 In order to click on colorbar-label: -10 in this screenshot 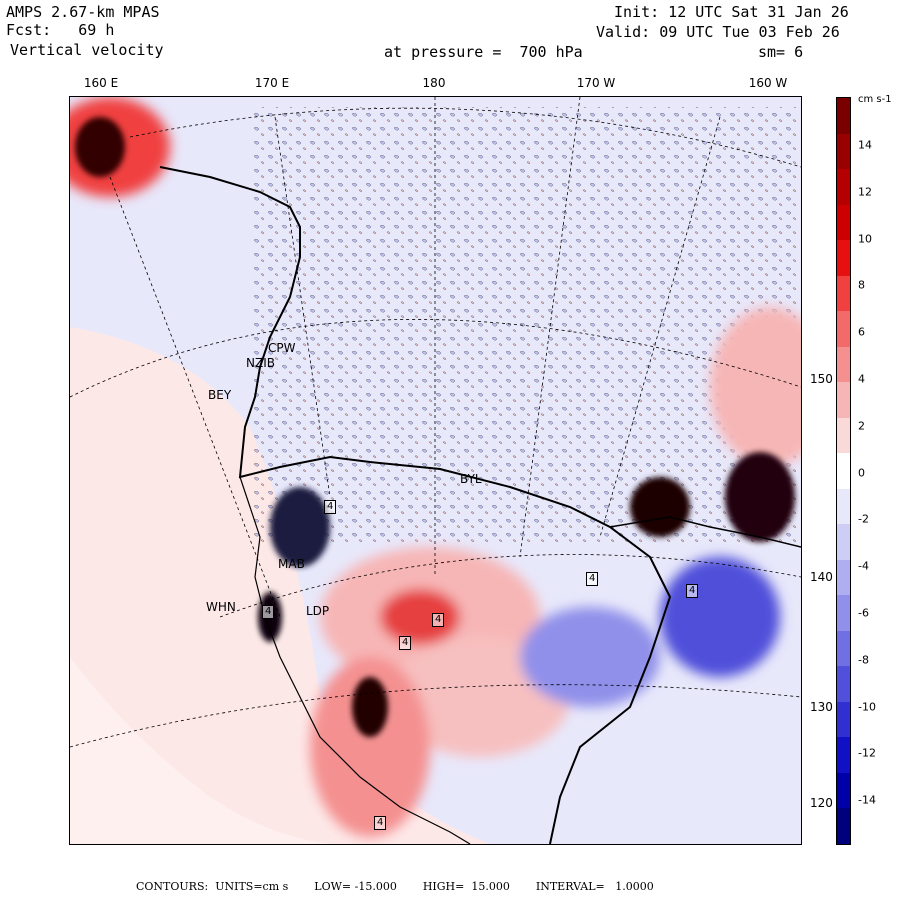, I will do `click(867, 707)`.